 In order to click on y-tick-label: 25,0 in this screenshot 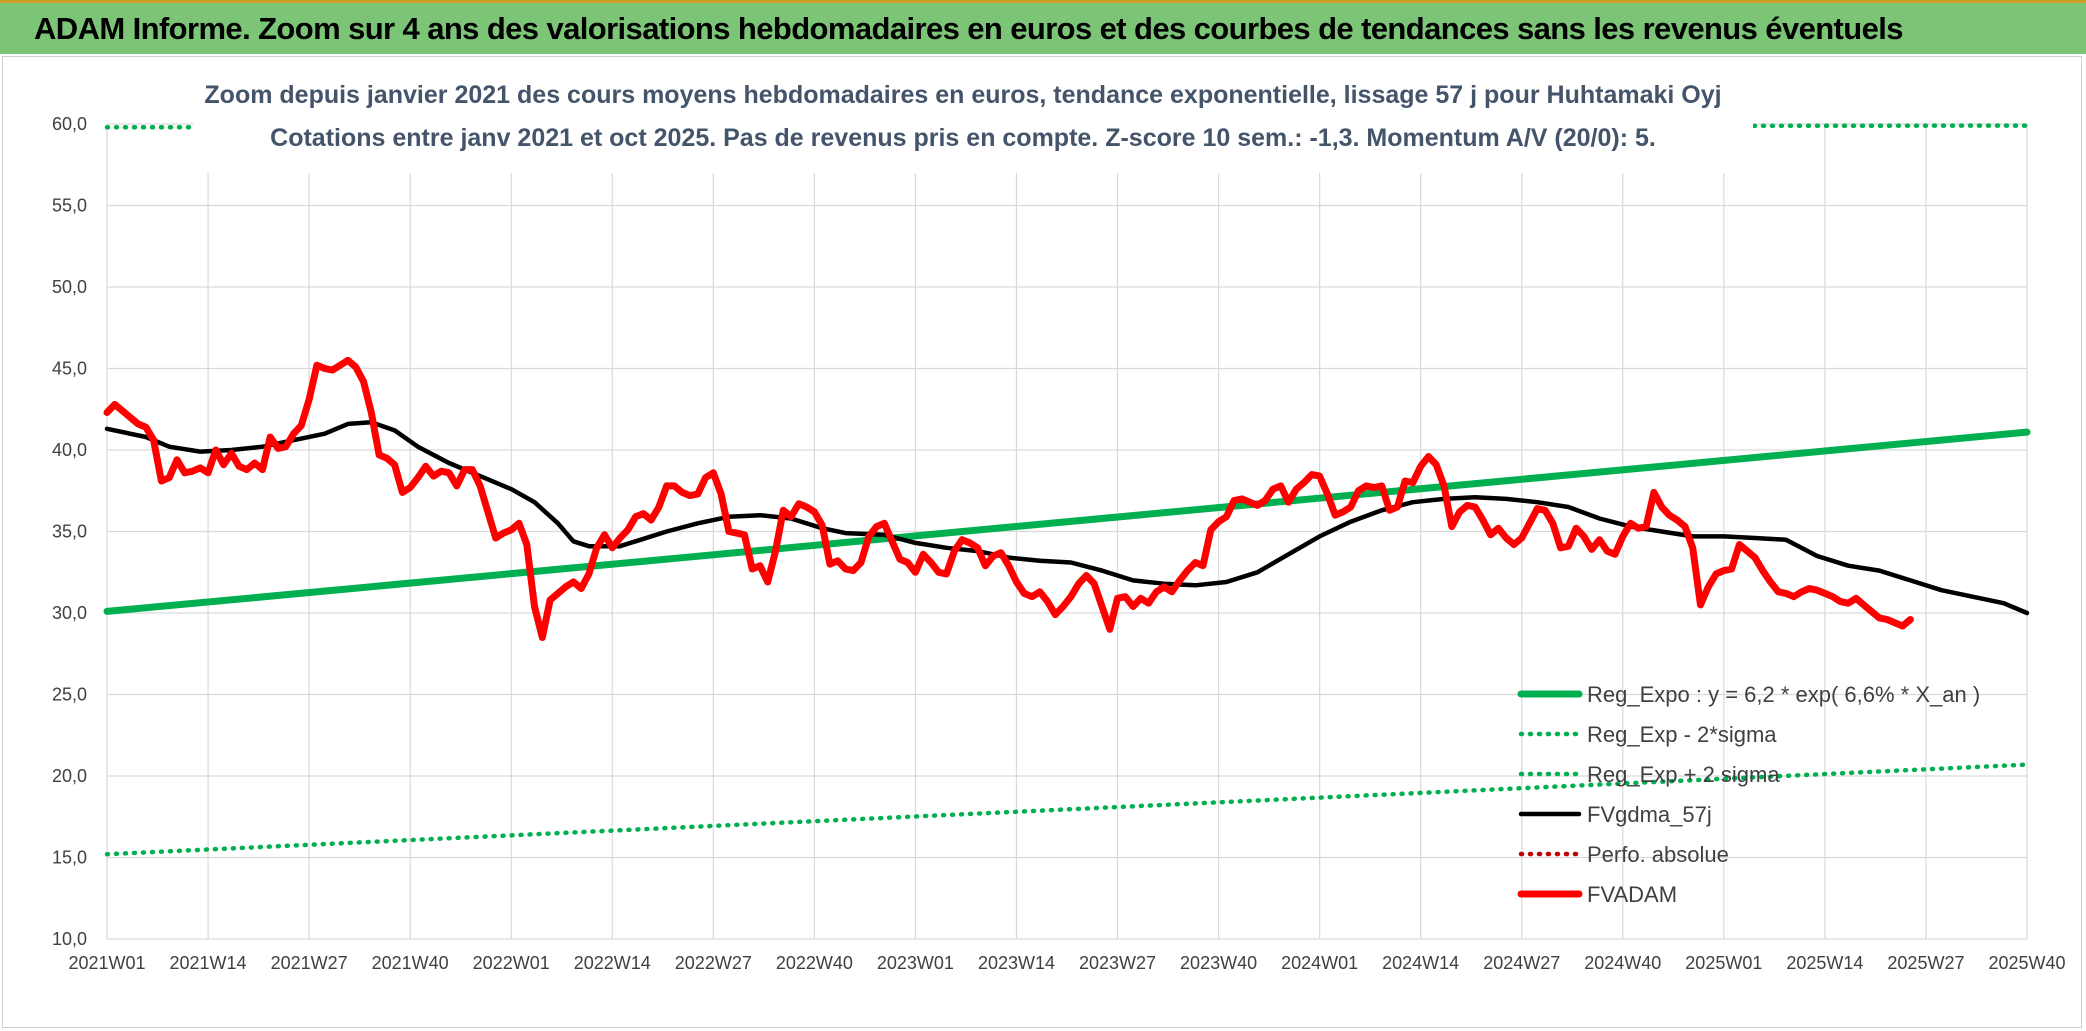, I will do `click(69, 695)`.